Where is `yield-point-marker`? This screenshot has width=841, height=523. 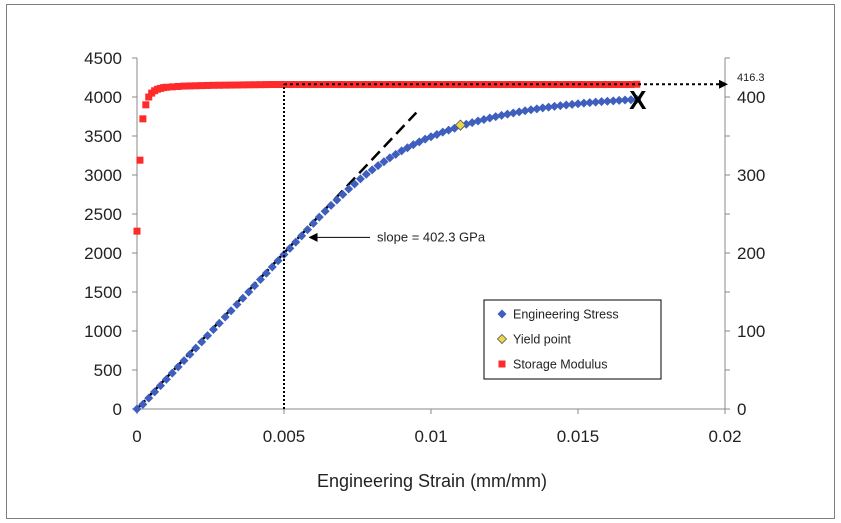
yield-point-marker is located at coordinates (460, 125).